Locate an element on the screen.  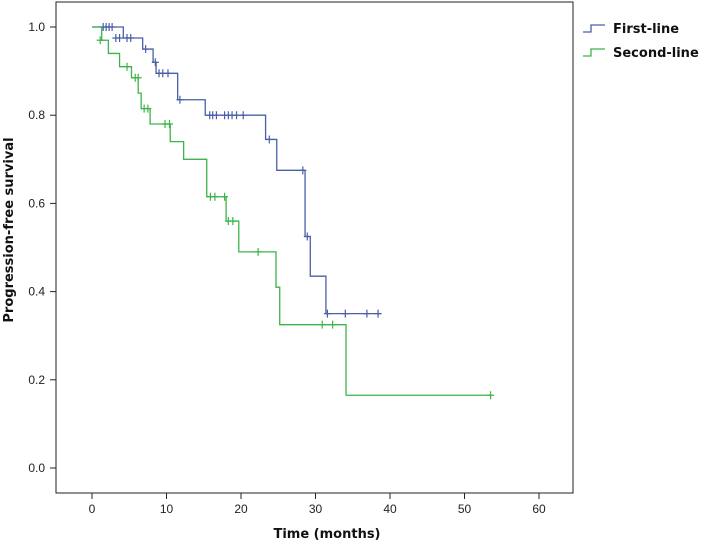
x-tick-label: 50 is located at coordinates (465, 509).